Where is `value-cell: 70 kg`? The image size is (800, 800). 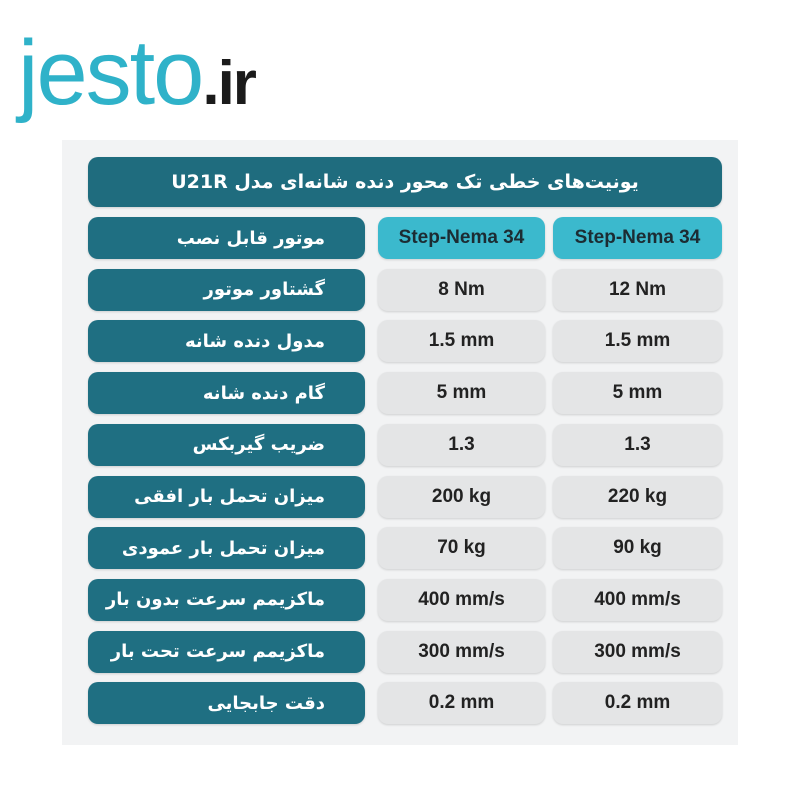 value-cell: 70 kg is located at coordinates (461, 548).